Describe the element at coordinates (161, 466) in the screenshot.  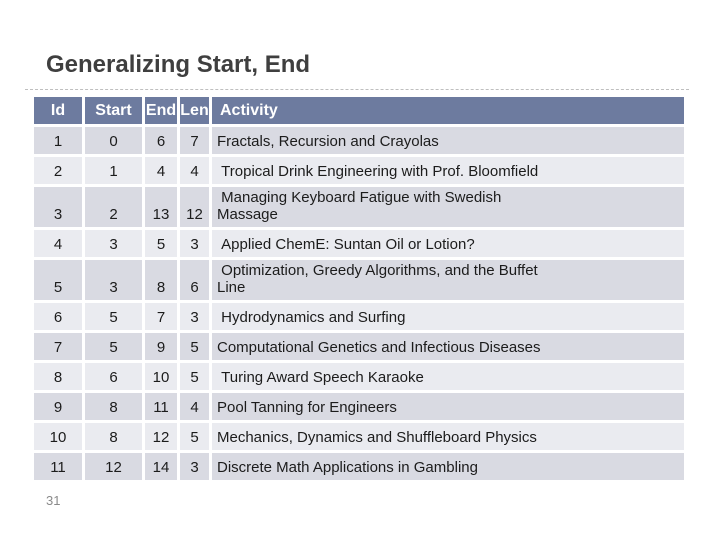
I see `cell-end: 14` at that location.